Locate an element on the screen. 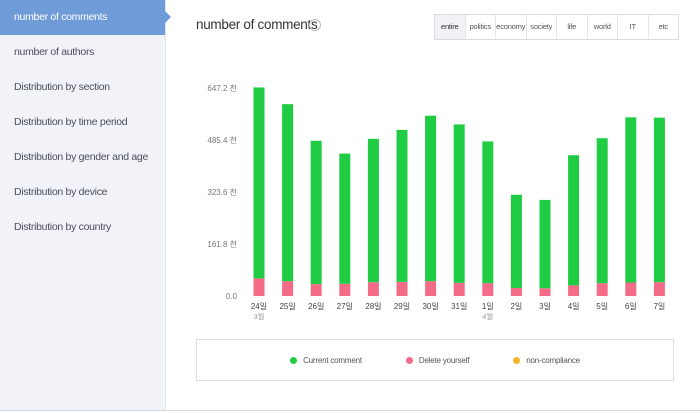 This screenshot has width=700, height=413. y-tick-label: 485.4 천 is located at coordinates (222, 140).